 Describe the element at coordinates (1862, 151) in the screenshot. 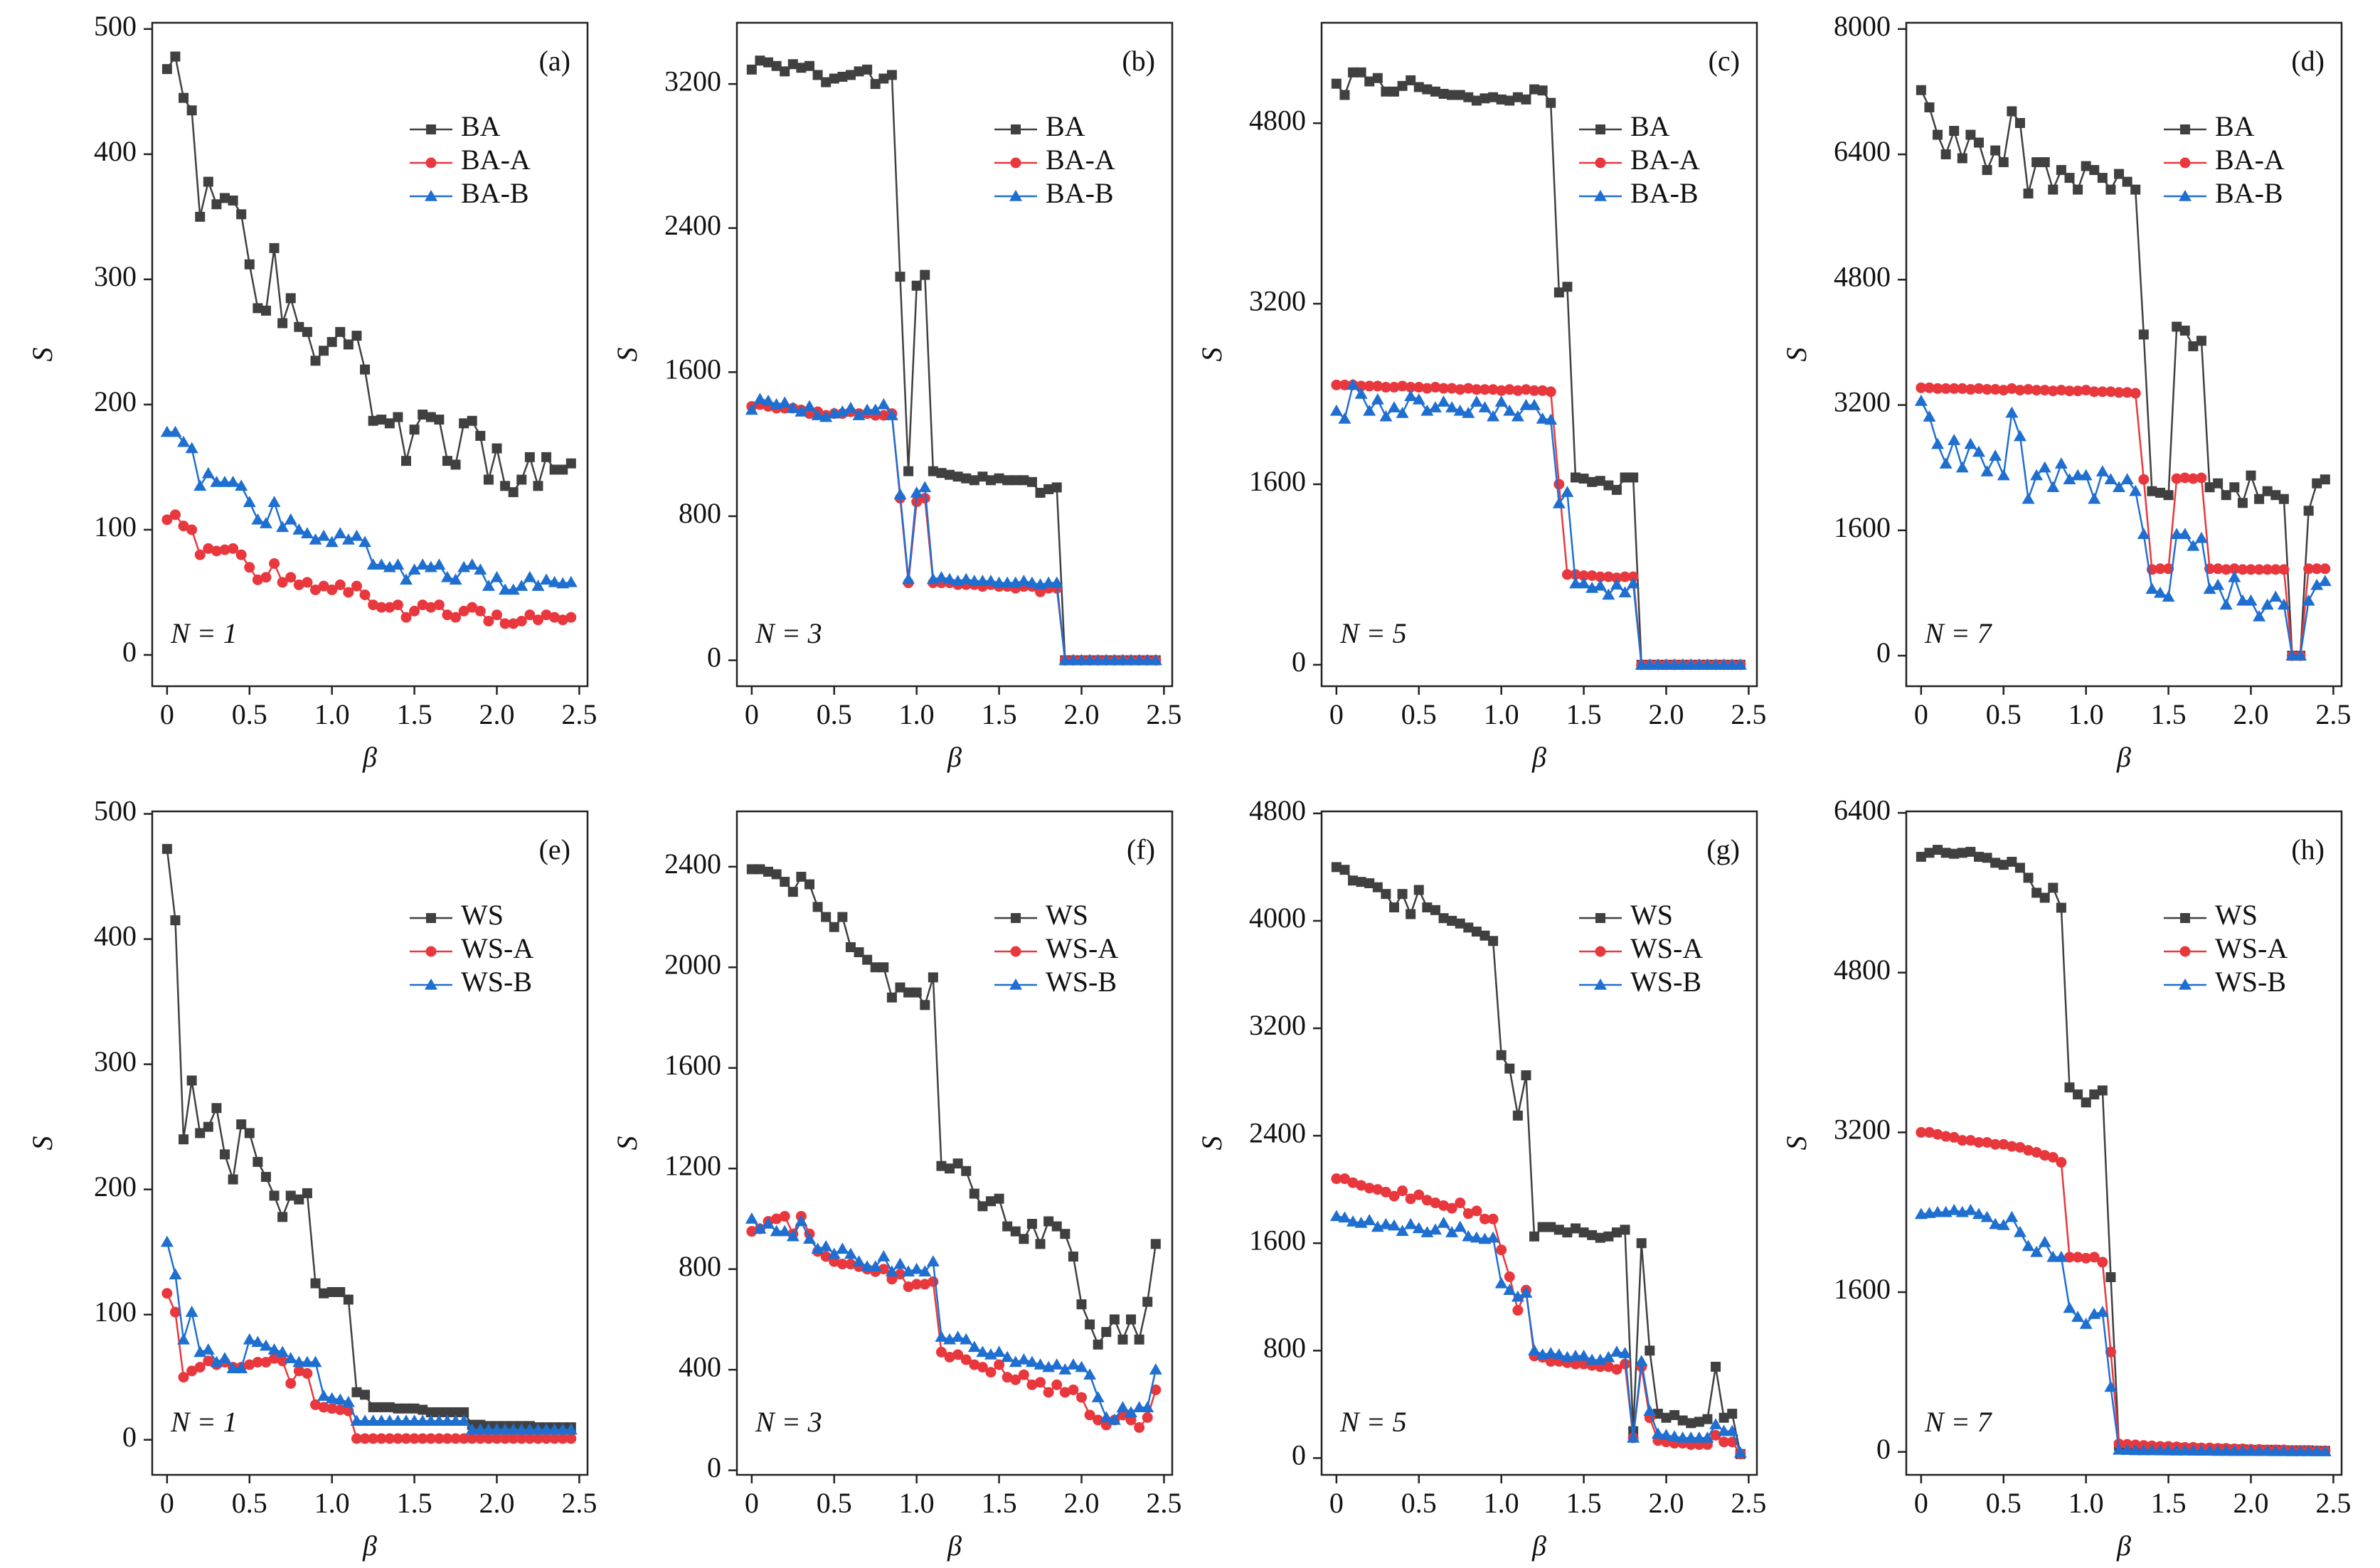

I see `y-tick-label: 6400` at that location.